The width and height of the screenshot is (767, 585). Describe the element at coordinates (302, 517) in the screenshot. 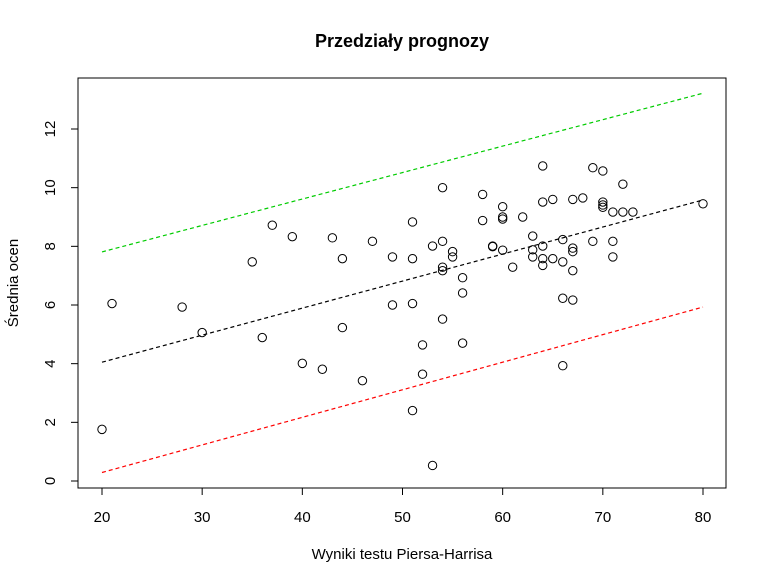

I see `x-tick-label: 40` at that location.